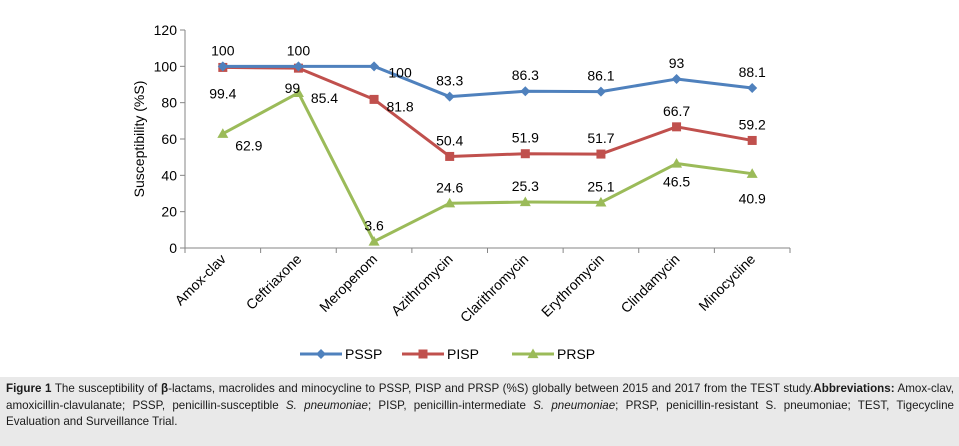  I want to click on figure-label: Figure 1, so click(29, 388).